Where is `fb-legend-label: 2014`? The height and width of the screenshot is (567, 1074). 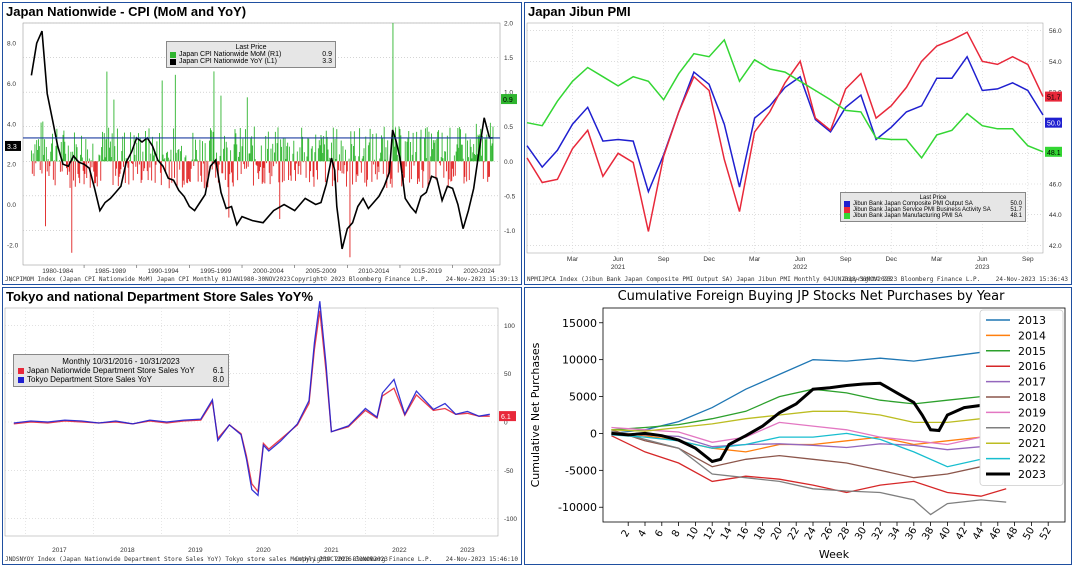
fb-legend-label: 2014 is located at coordinates (1032, 335).